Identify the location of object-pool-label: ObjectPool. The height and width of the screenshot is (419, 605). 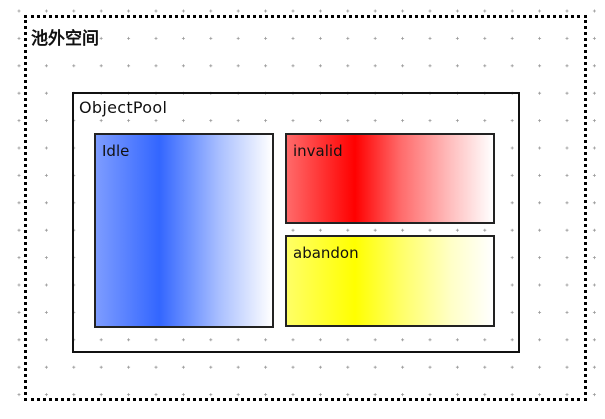
(123, 107).